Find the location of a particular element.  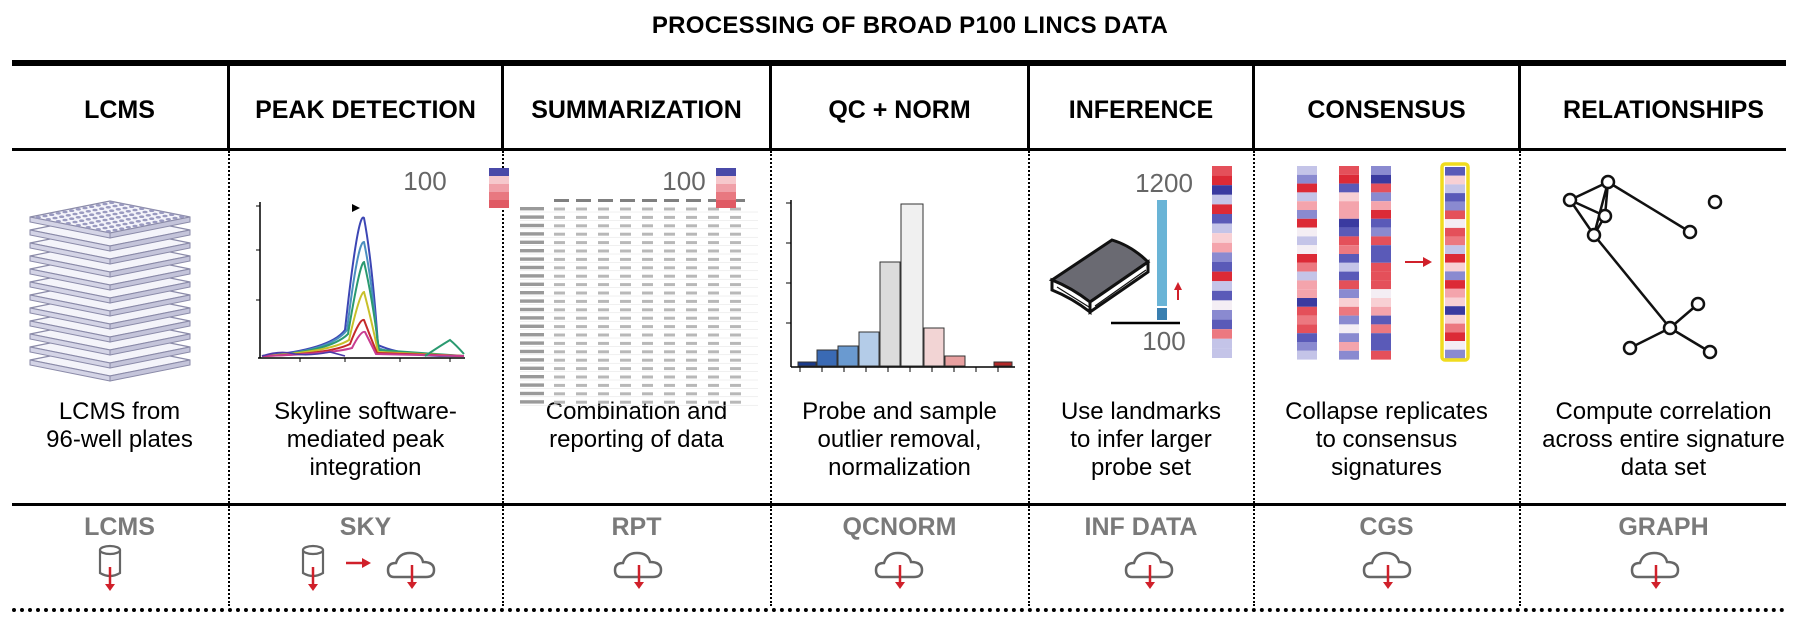

inference-top-label: 1200 is located at coordinates (1164, 183).